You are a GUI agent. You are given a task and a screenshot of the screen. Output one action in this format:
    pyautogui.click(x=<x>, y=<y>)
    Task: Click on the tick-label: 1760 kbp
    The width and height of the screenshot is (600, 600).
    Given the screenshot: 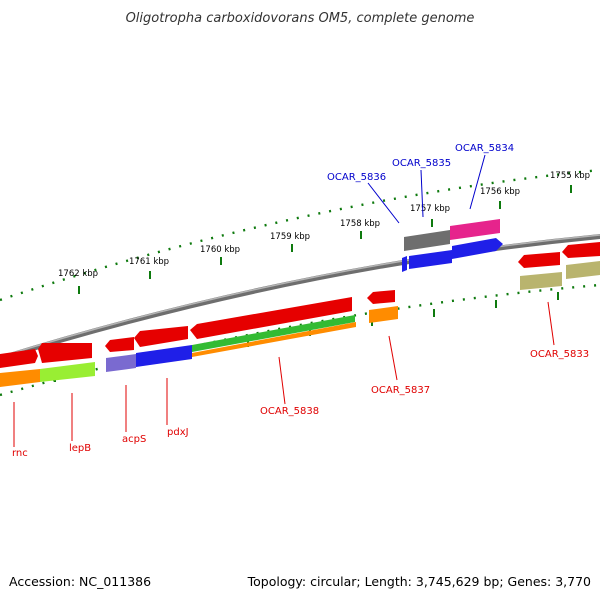 What is the action you would take?
    pyautogui.click(x=220, y=250)
    